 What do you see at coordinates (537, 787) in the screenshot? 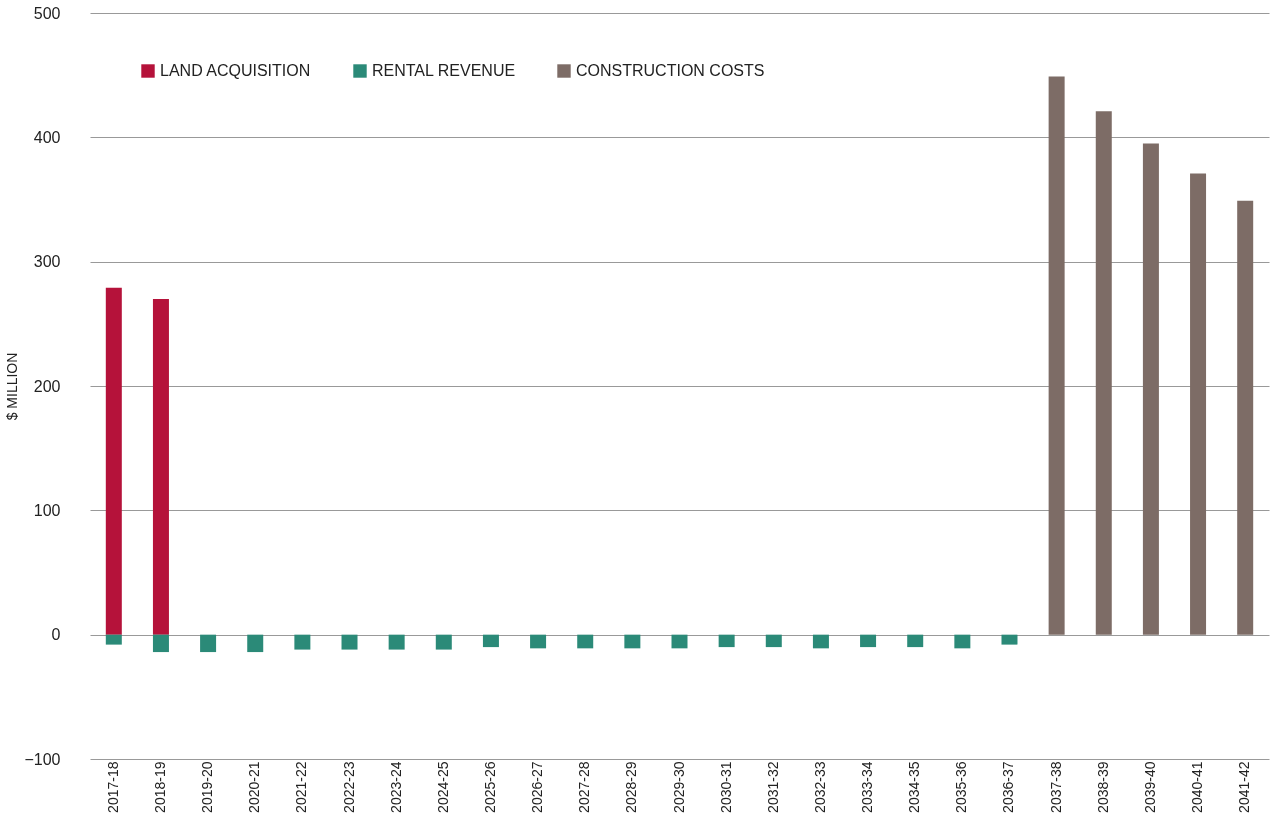
I see `x-tick-label: 2026-27` at bounding box center [537, 787].